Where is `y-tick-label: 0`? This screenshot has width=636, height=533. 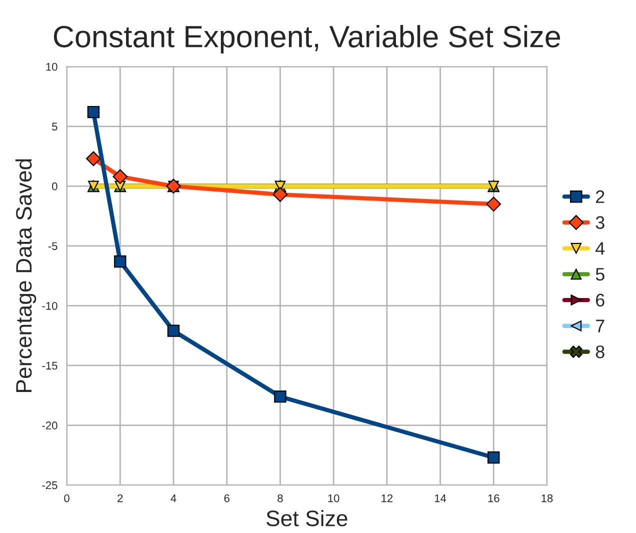
y-tick-label: 0 is located at coordinates (55, 186).